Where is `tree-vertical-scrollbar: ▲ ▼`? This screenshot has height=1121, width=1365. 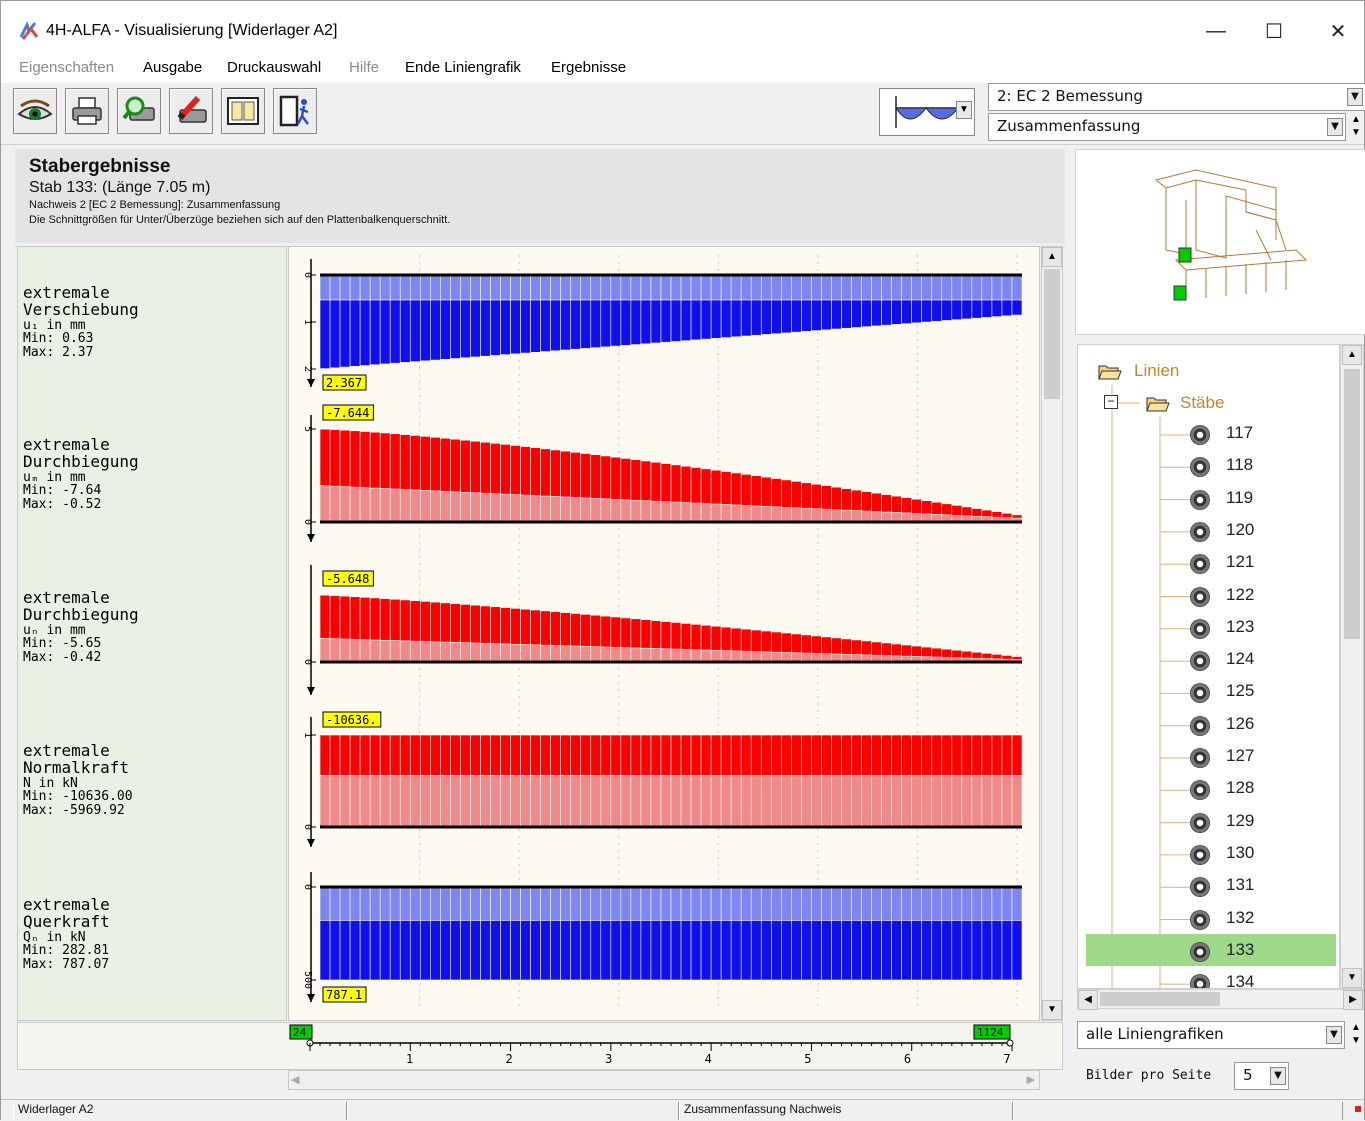 tree-vertical-scrollbar: ▲ ▼ is located at coordinates (1352, 666).